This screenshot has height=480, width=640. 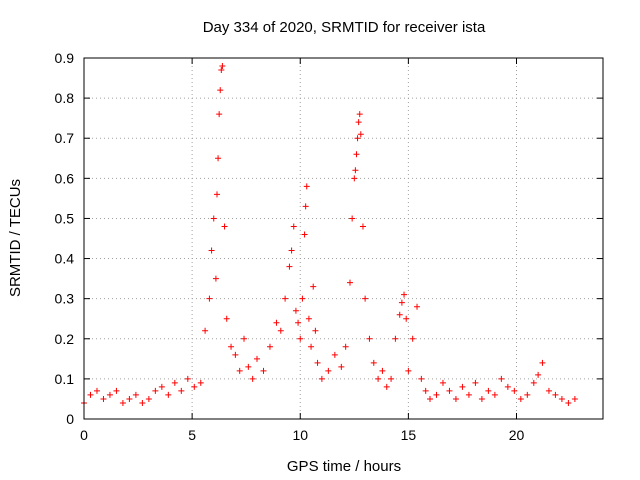 What do you see at coordinates (409, 435) in the screenshot?
I see `x-tick-label: 15` at bounding box center [409, 435].